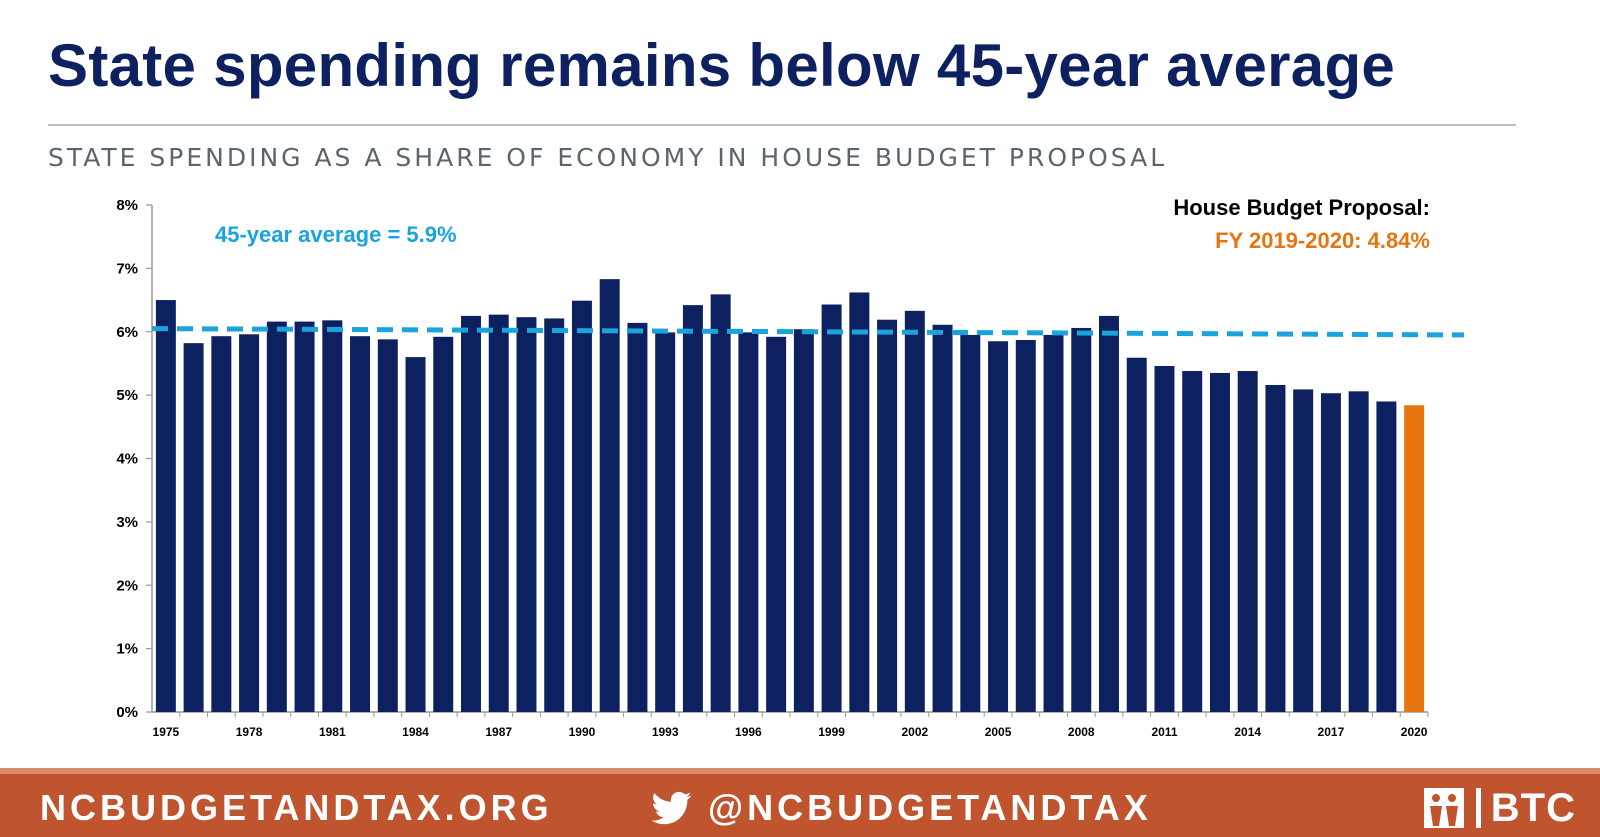 Image resolution: width=1600 pixels, height=837 pixels. I want to click on footer-bar: NCBUDGETANDTAX.ORG @NCBUDGETANDTAX BTC, so click(800, 802).